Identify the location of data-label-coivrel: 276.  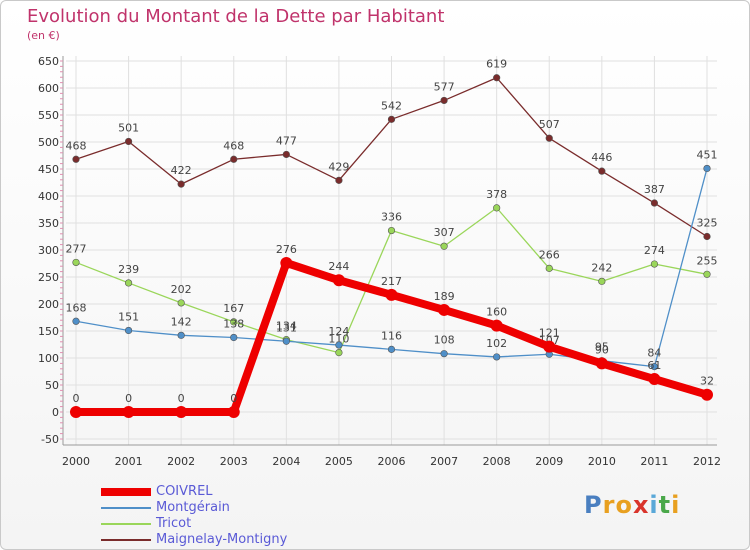
(286, 249).